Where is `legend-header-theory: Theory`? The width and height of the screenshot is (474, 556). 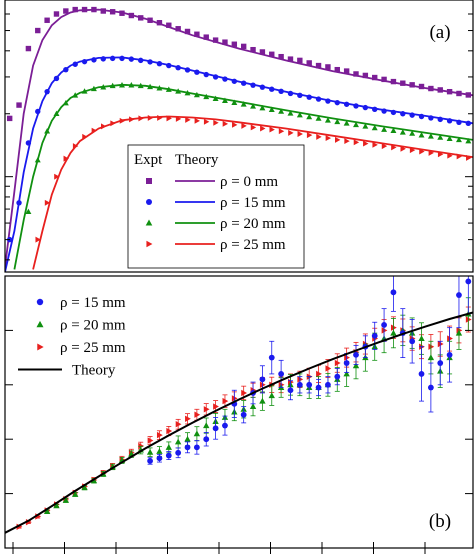
legend-header-theory: Theory is located at coordinates (197, 160).